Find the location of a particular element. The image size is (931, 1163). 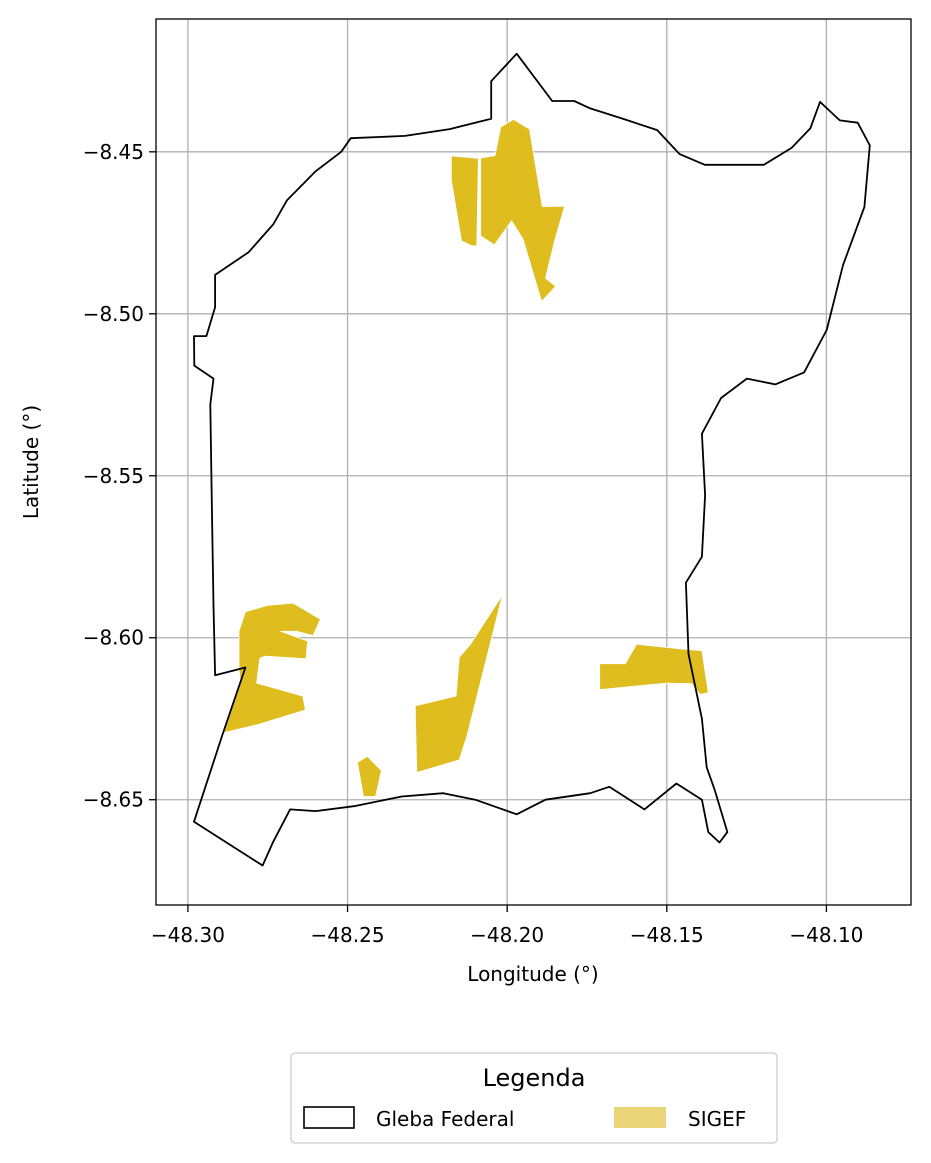

y-tick-label: −8.65 is located at coordinates (113, 800).